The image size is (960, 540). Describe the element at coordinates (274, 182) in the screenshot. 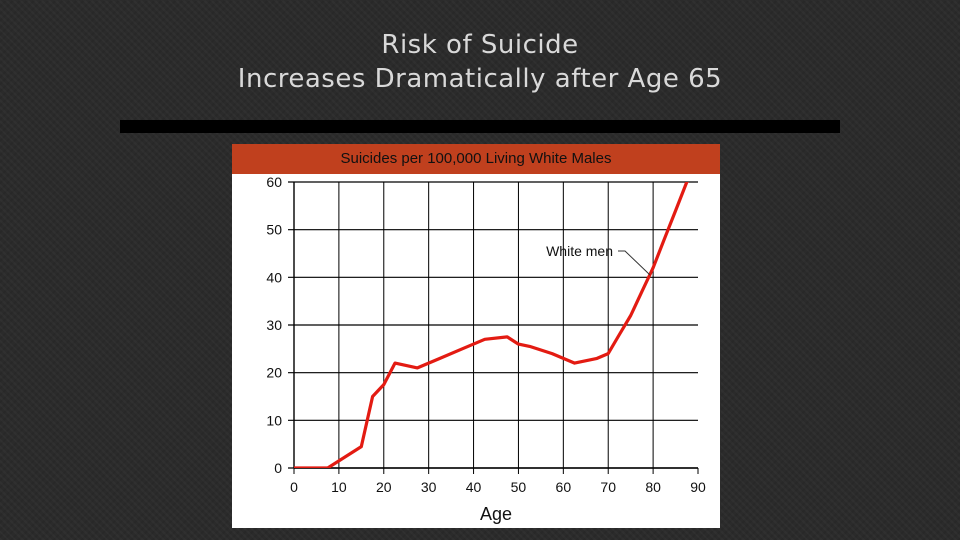

I see `y-tick-label: 60` at that location.